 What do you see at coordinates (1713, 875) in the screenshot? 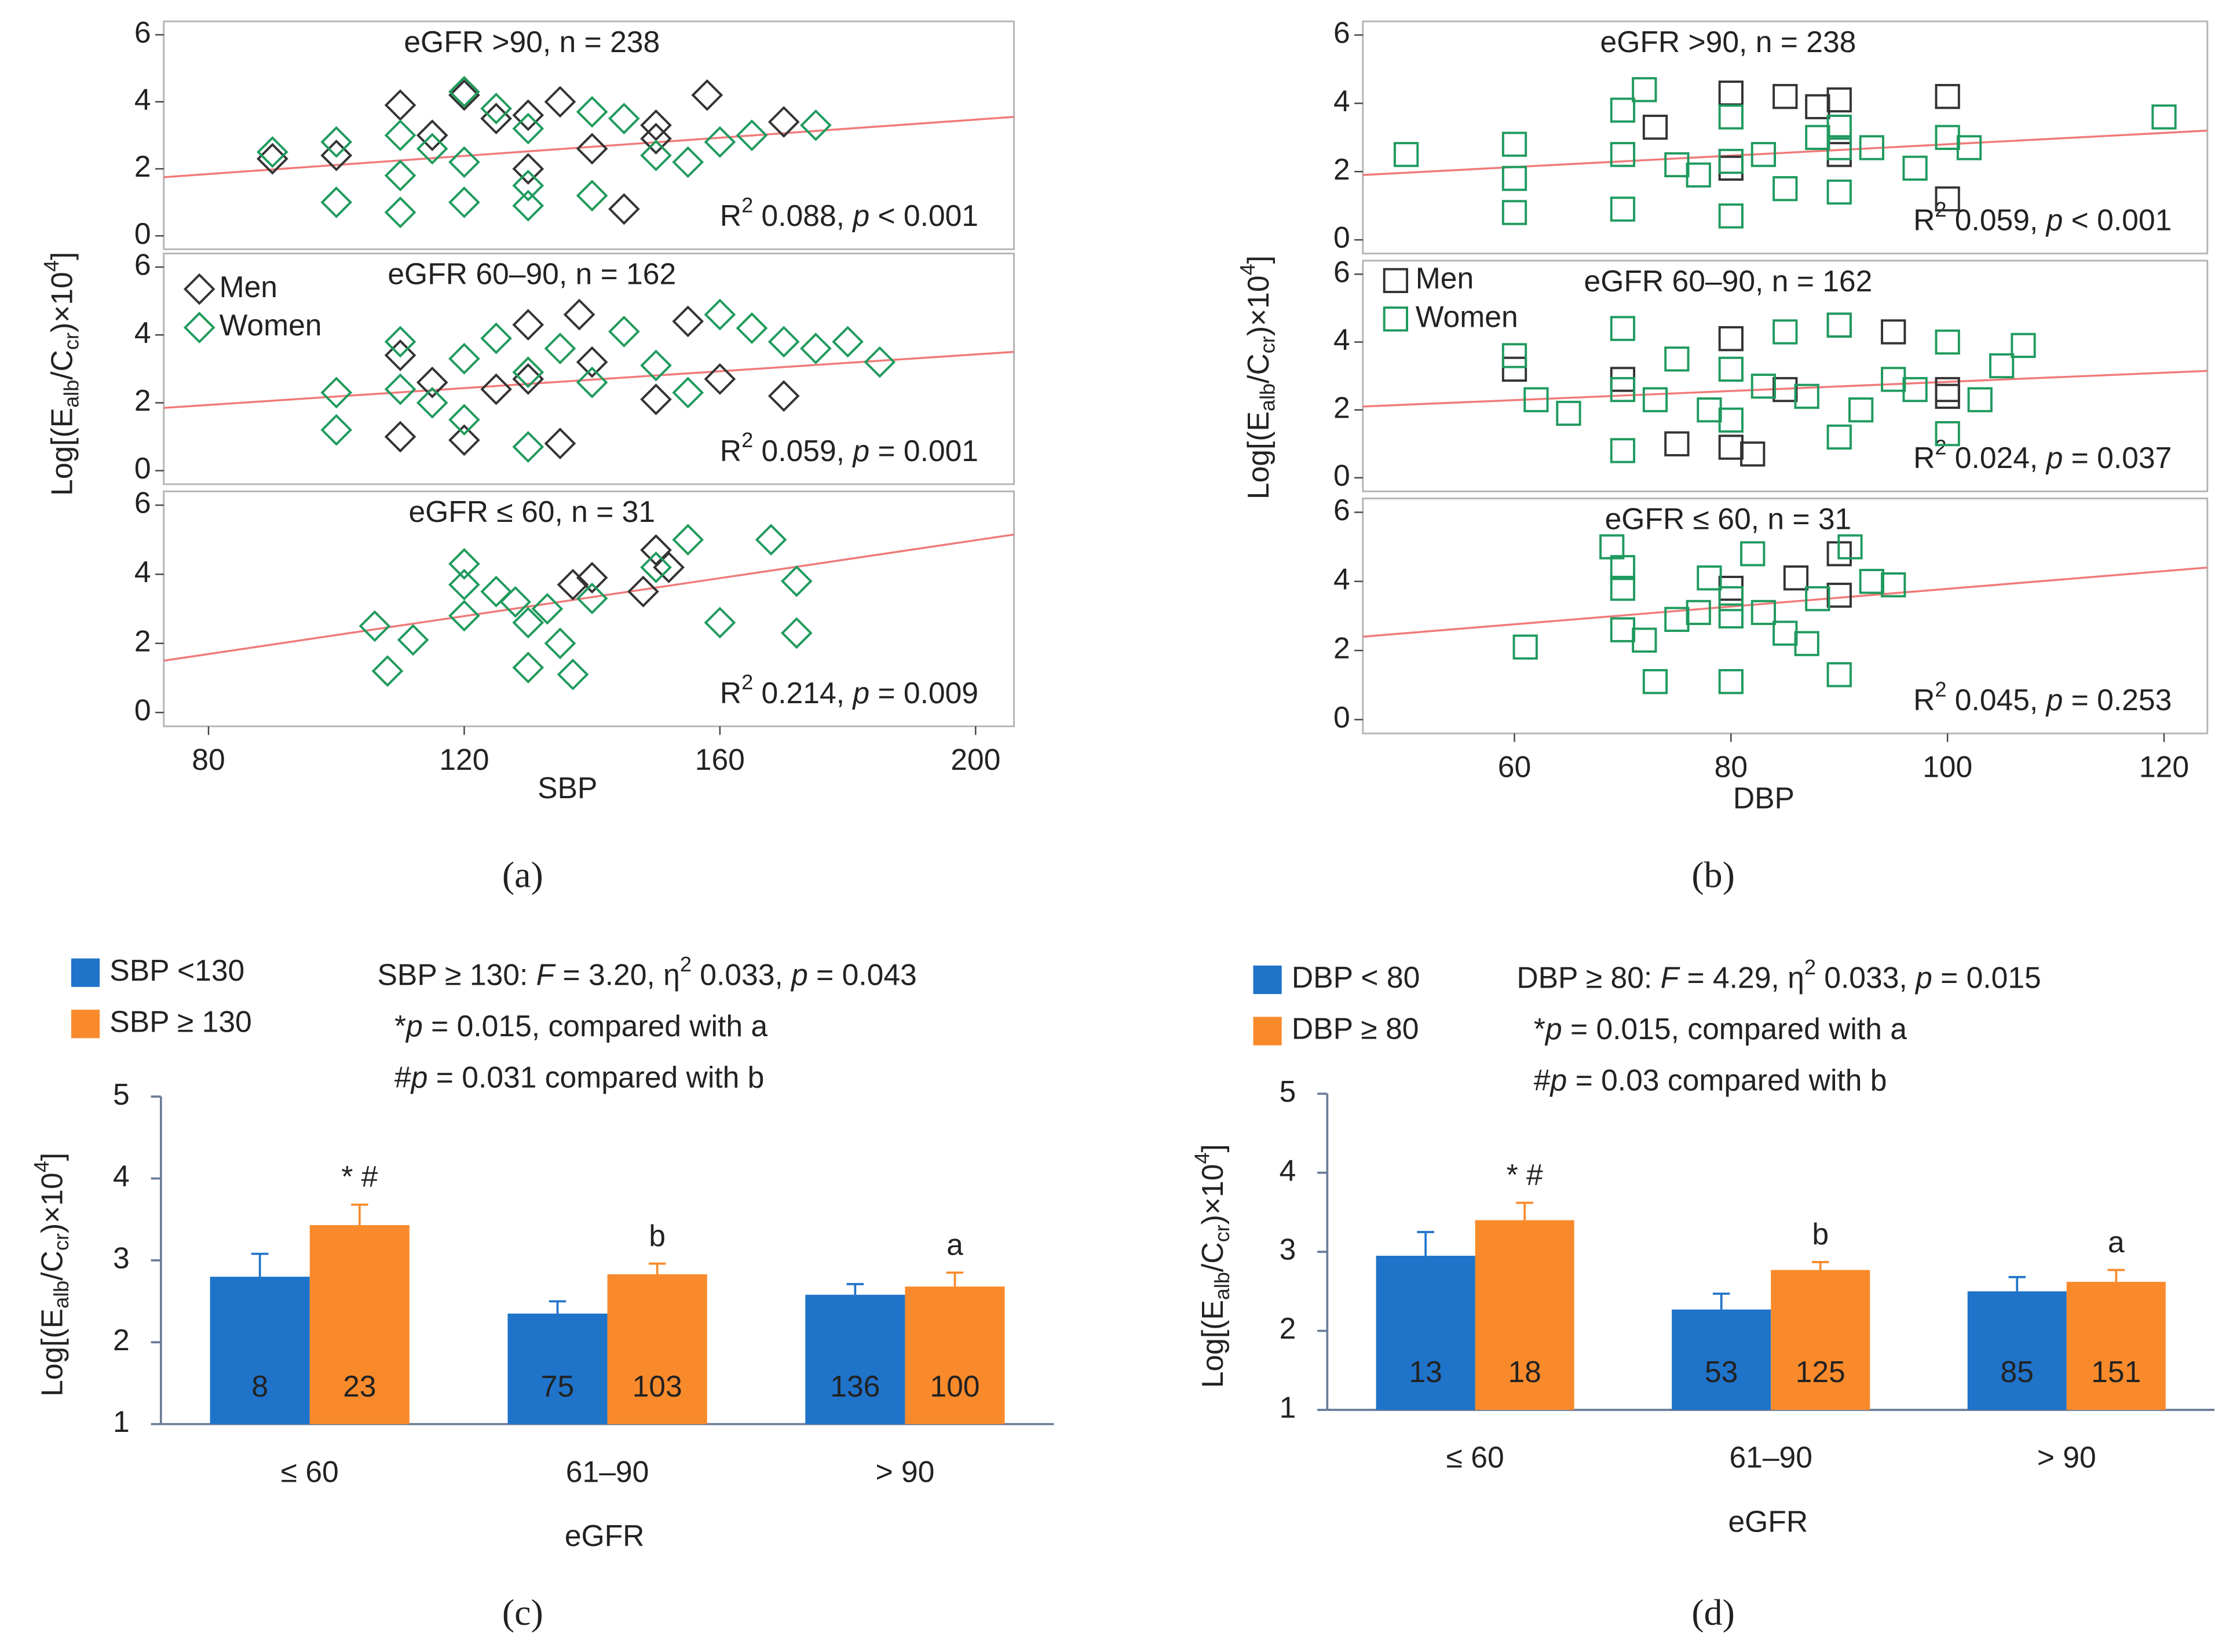
I see `panel-label: (b)` at bounding box center [1713, 875].